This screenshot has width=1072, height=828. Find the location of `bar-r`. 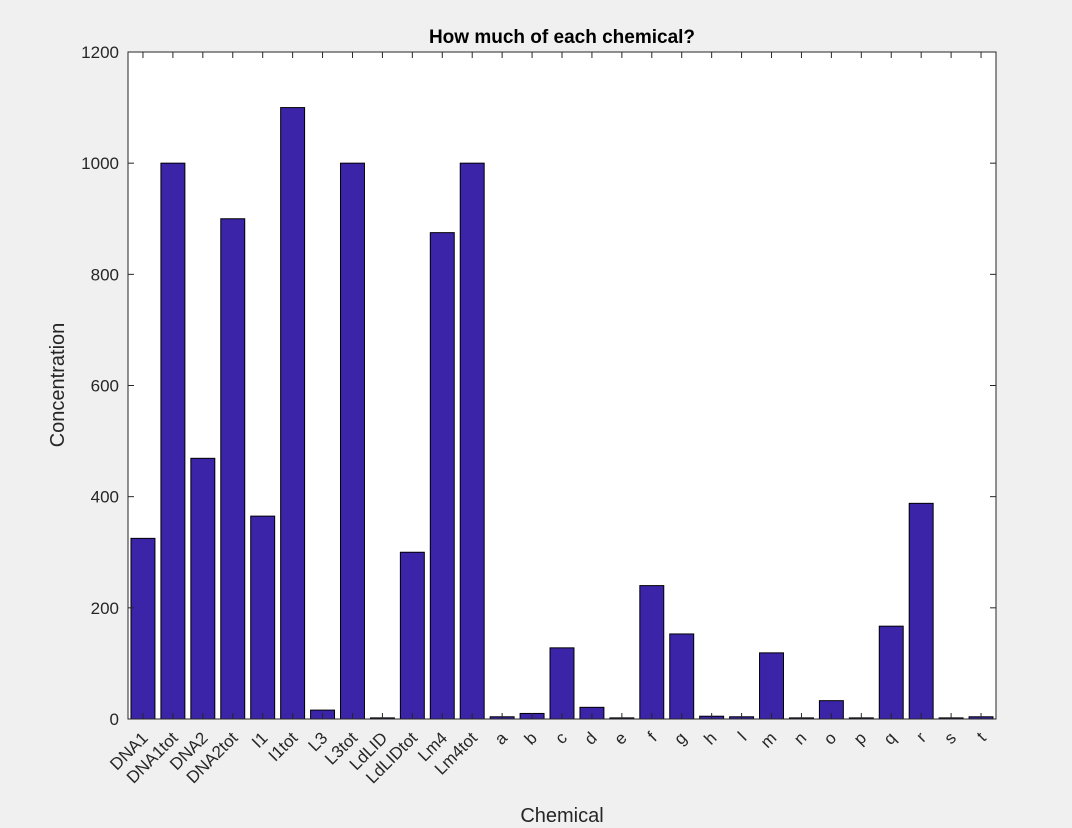

bar-r is located at coordinates (921, 611).